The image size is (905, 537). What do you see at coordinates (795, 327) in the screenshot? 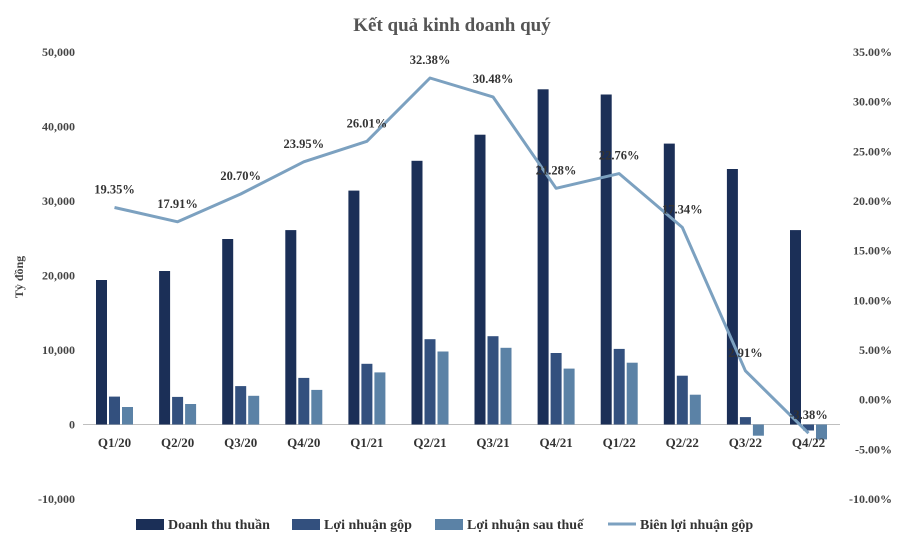
I see `bar-doanh-thu-thuần-Q4/22` at bounding box center [795, 327].